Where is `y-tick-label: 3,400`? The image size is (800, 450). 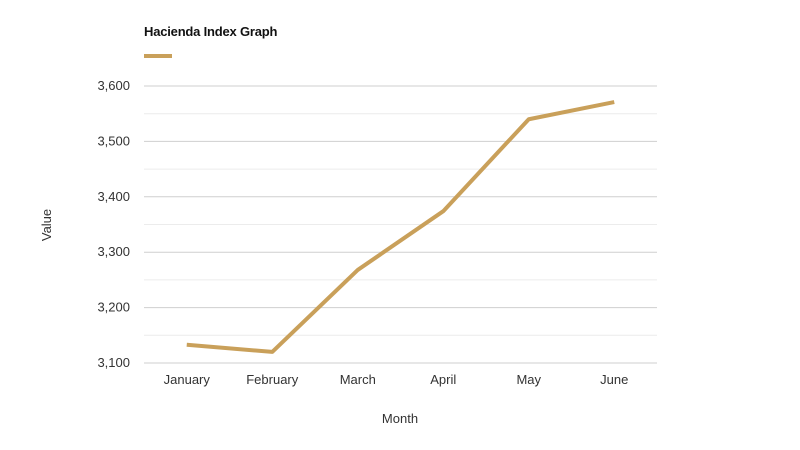
y-tick-label: 3,400 is located at coordinates (113, 196).